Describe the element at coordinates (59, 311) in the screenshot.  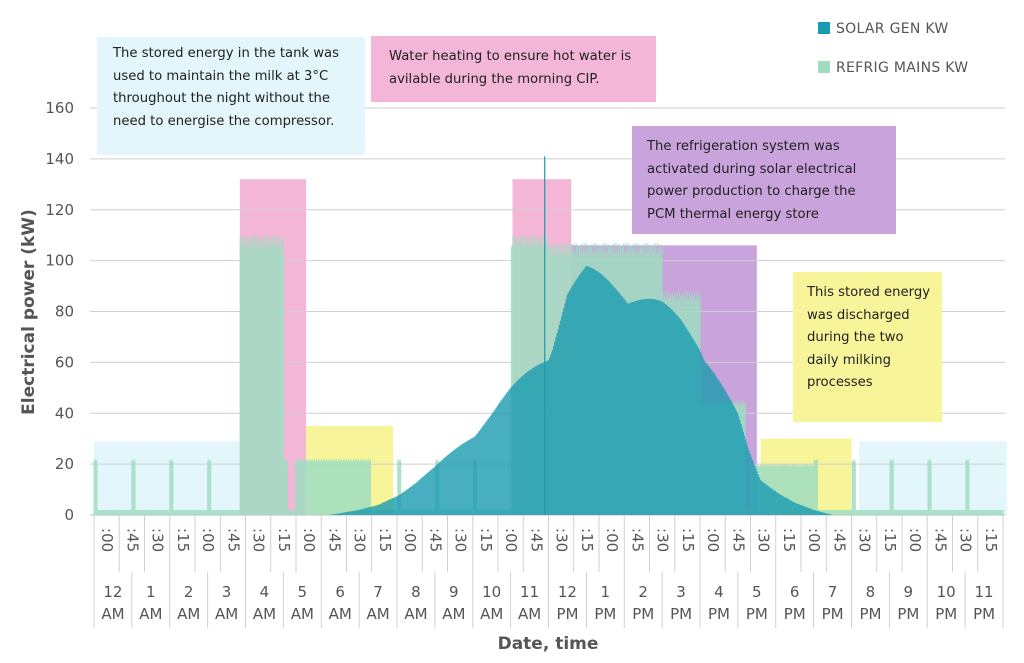
I see `y-axis: 0 20 40 60 80 100 120 140 160` at that location.